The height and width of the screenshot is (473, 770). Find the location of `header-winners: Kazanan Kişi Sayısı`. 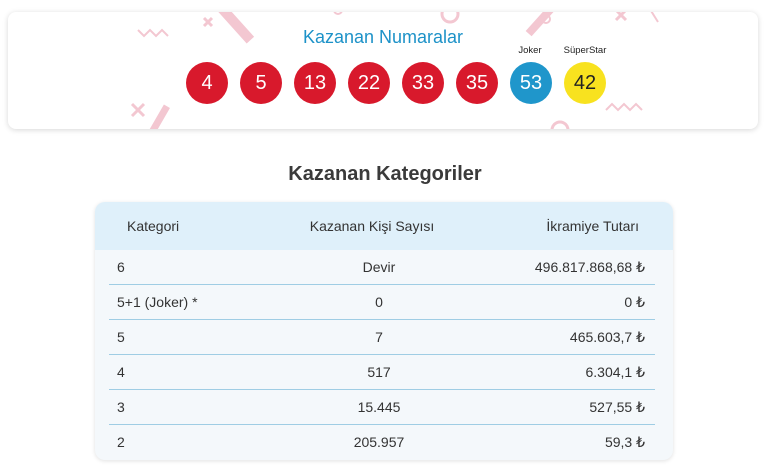

header-winners: Kazanan Kişi Sayısı is located at coordinates (372, 226).